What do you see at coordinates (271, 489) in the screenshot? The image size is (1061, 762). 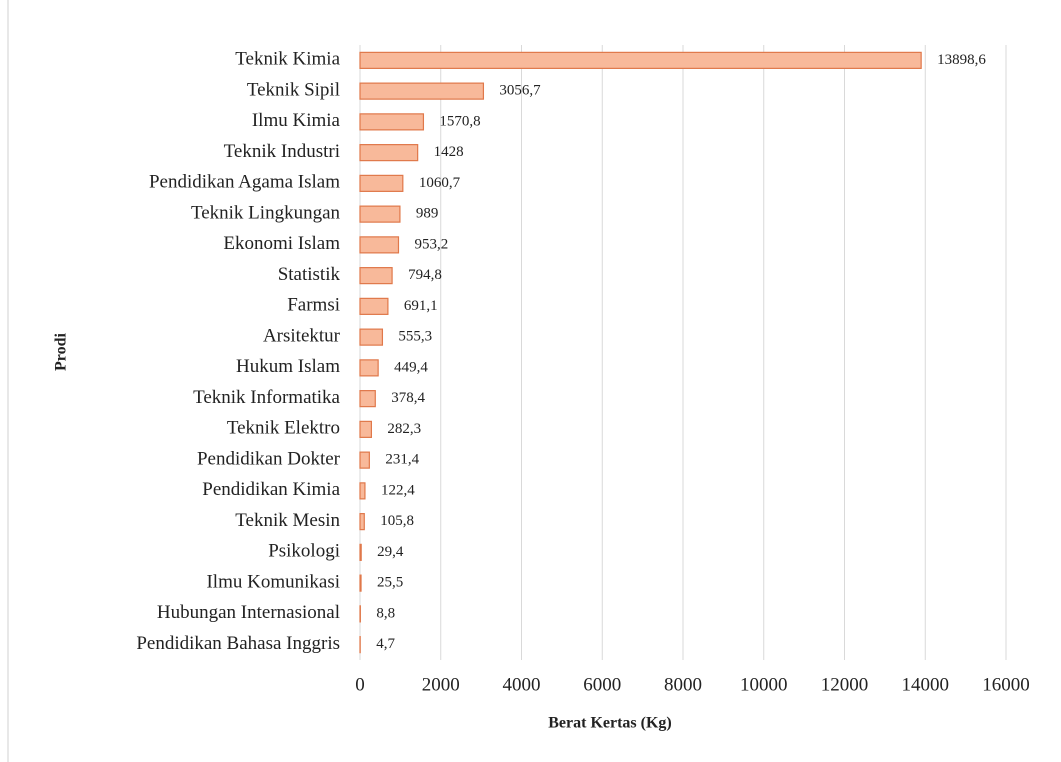 I see `y-tick-label: Pendidikan Kimia` at bounding box center [271, 489].